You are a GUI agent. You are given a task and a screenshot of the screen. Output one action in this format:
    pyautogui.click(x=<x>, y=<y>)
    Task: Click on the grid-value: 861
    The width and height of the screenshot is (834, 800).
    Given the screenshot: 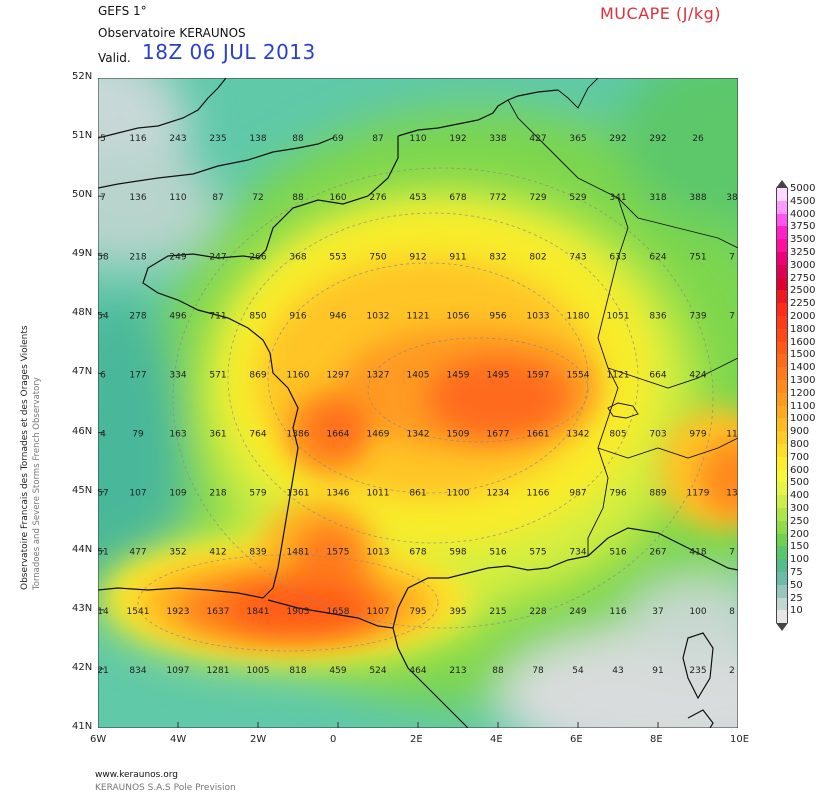 What is the action you would take?
    pyautogui.click(x=417, y=494)
    